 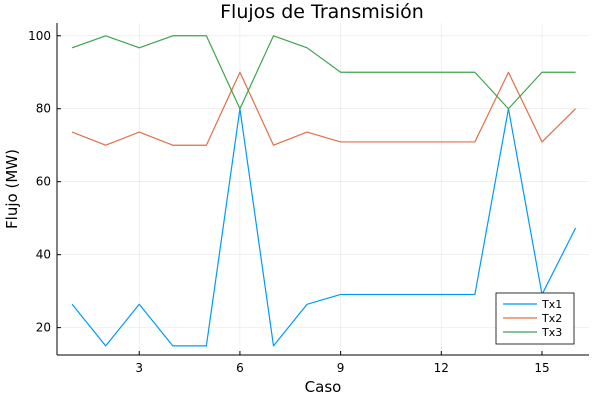 What do you see at coordinates (43, 109) in the screenshot?
I see `y-tick-label: 80` at bounding box center [43, 109].